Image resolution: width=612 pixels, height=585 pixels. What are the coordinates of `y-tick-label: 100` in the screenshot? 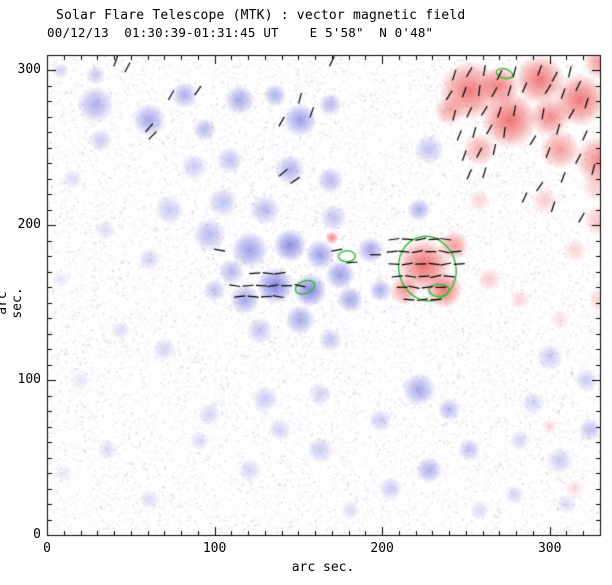 It's located at (29, 380).